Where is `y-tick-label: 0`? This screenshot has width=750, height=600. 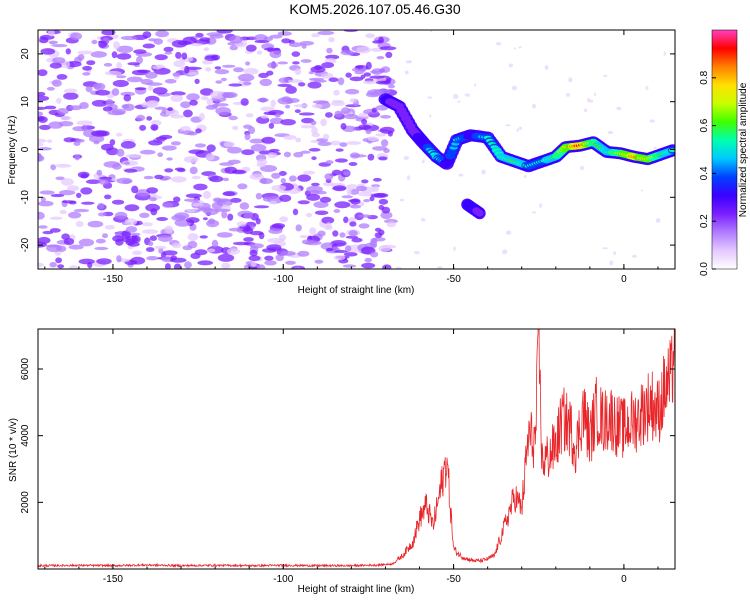 y-tick-label: 0 is located at coordinates (25, 149).